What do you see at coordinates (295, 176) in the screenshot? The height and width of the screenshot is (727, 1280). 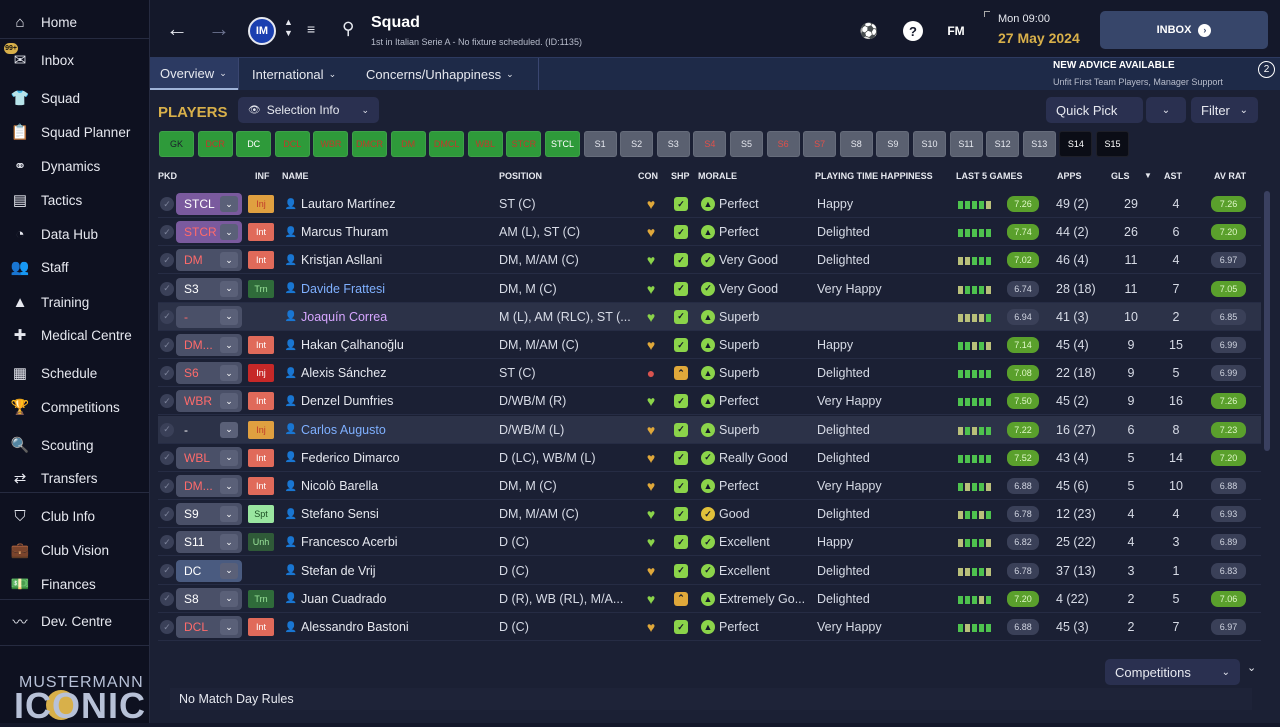 I see `col-name: NAME` at bounding box center [295, 176].